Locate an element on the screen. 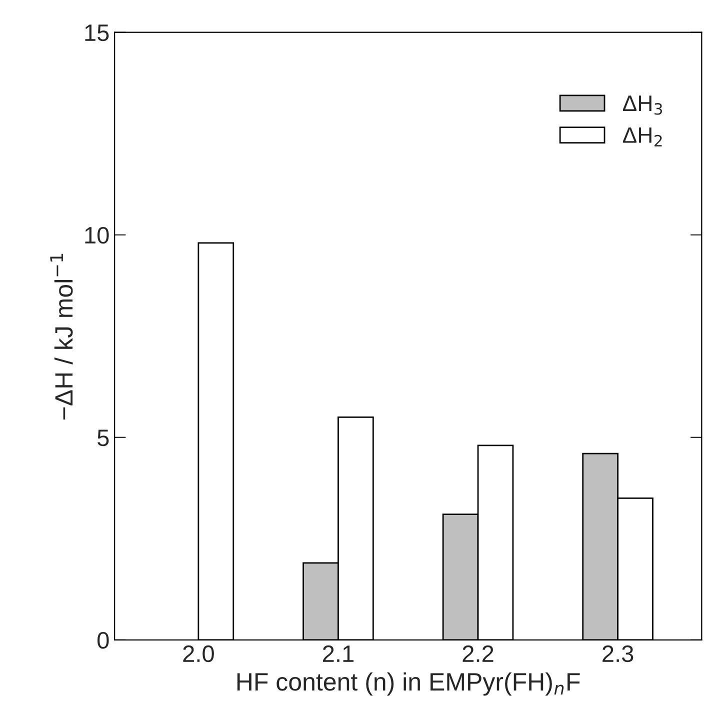  x-tick-label: 2.0 is located at coordinates (198, 653).